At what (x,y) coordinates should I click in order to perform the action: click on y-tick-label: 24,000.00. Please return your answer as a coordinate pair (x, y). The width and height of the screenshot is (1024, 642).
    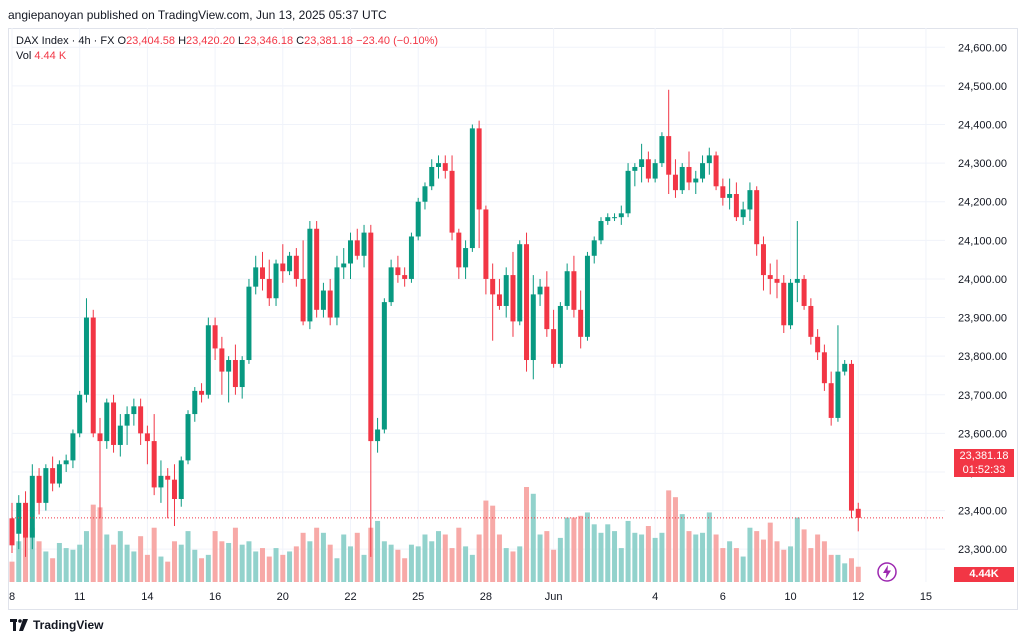
    Looking at the image, I should click on (982, 280).